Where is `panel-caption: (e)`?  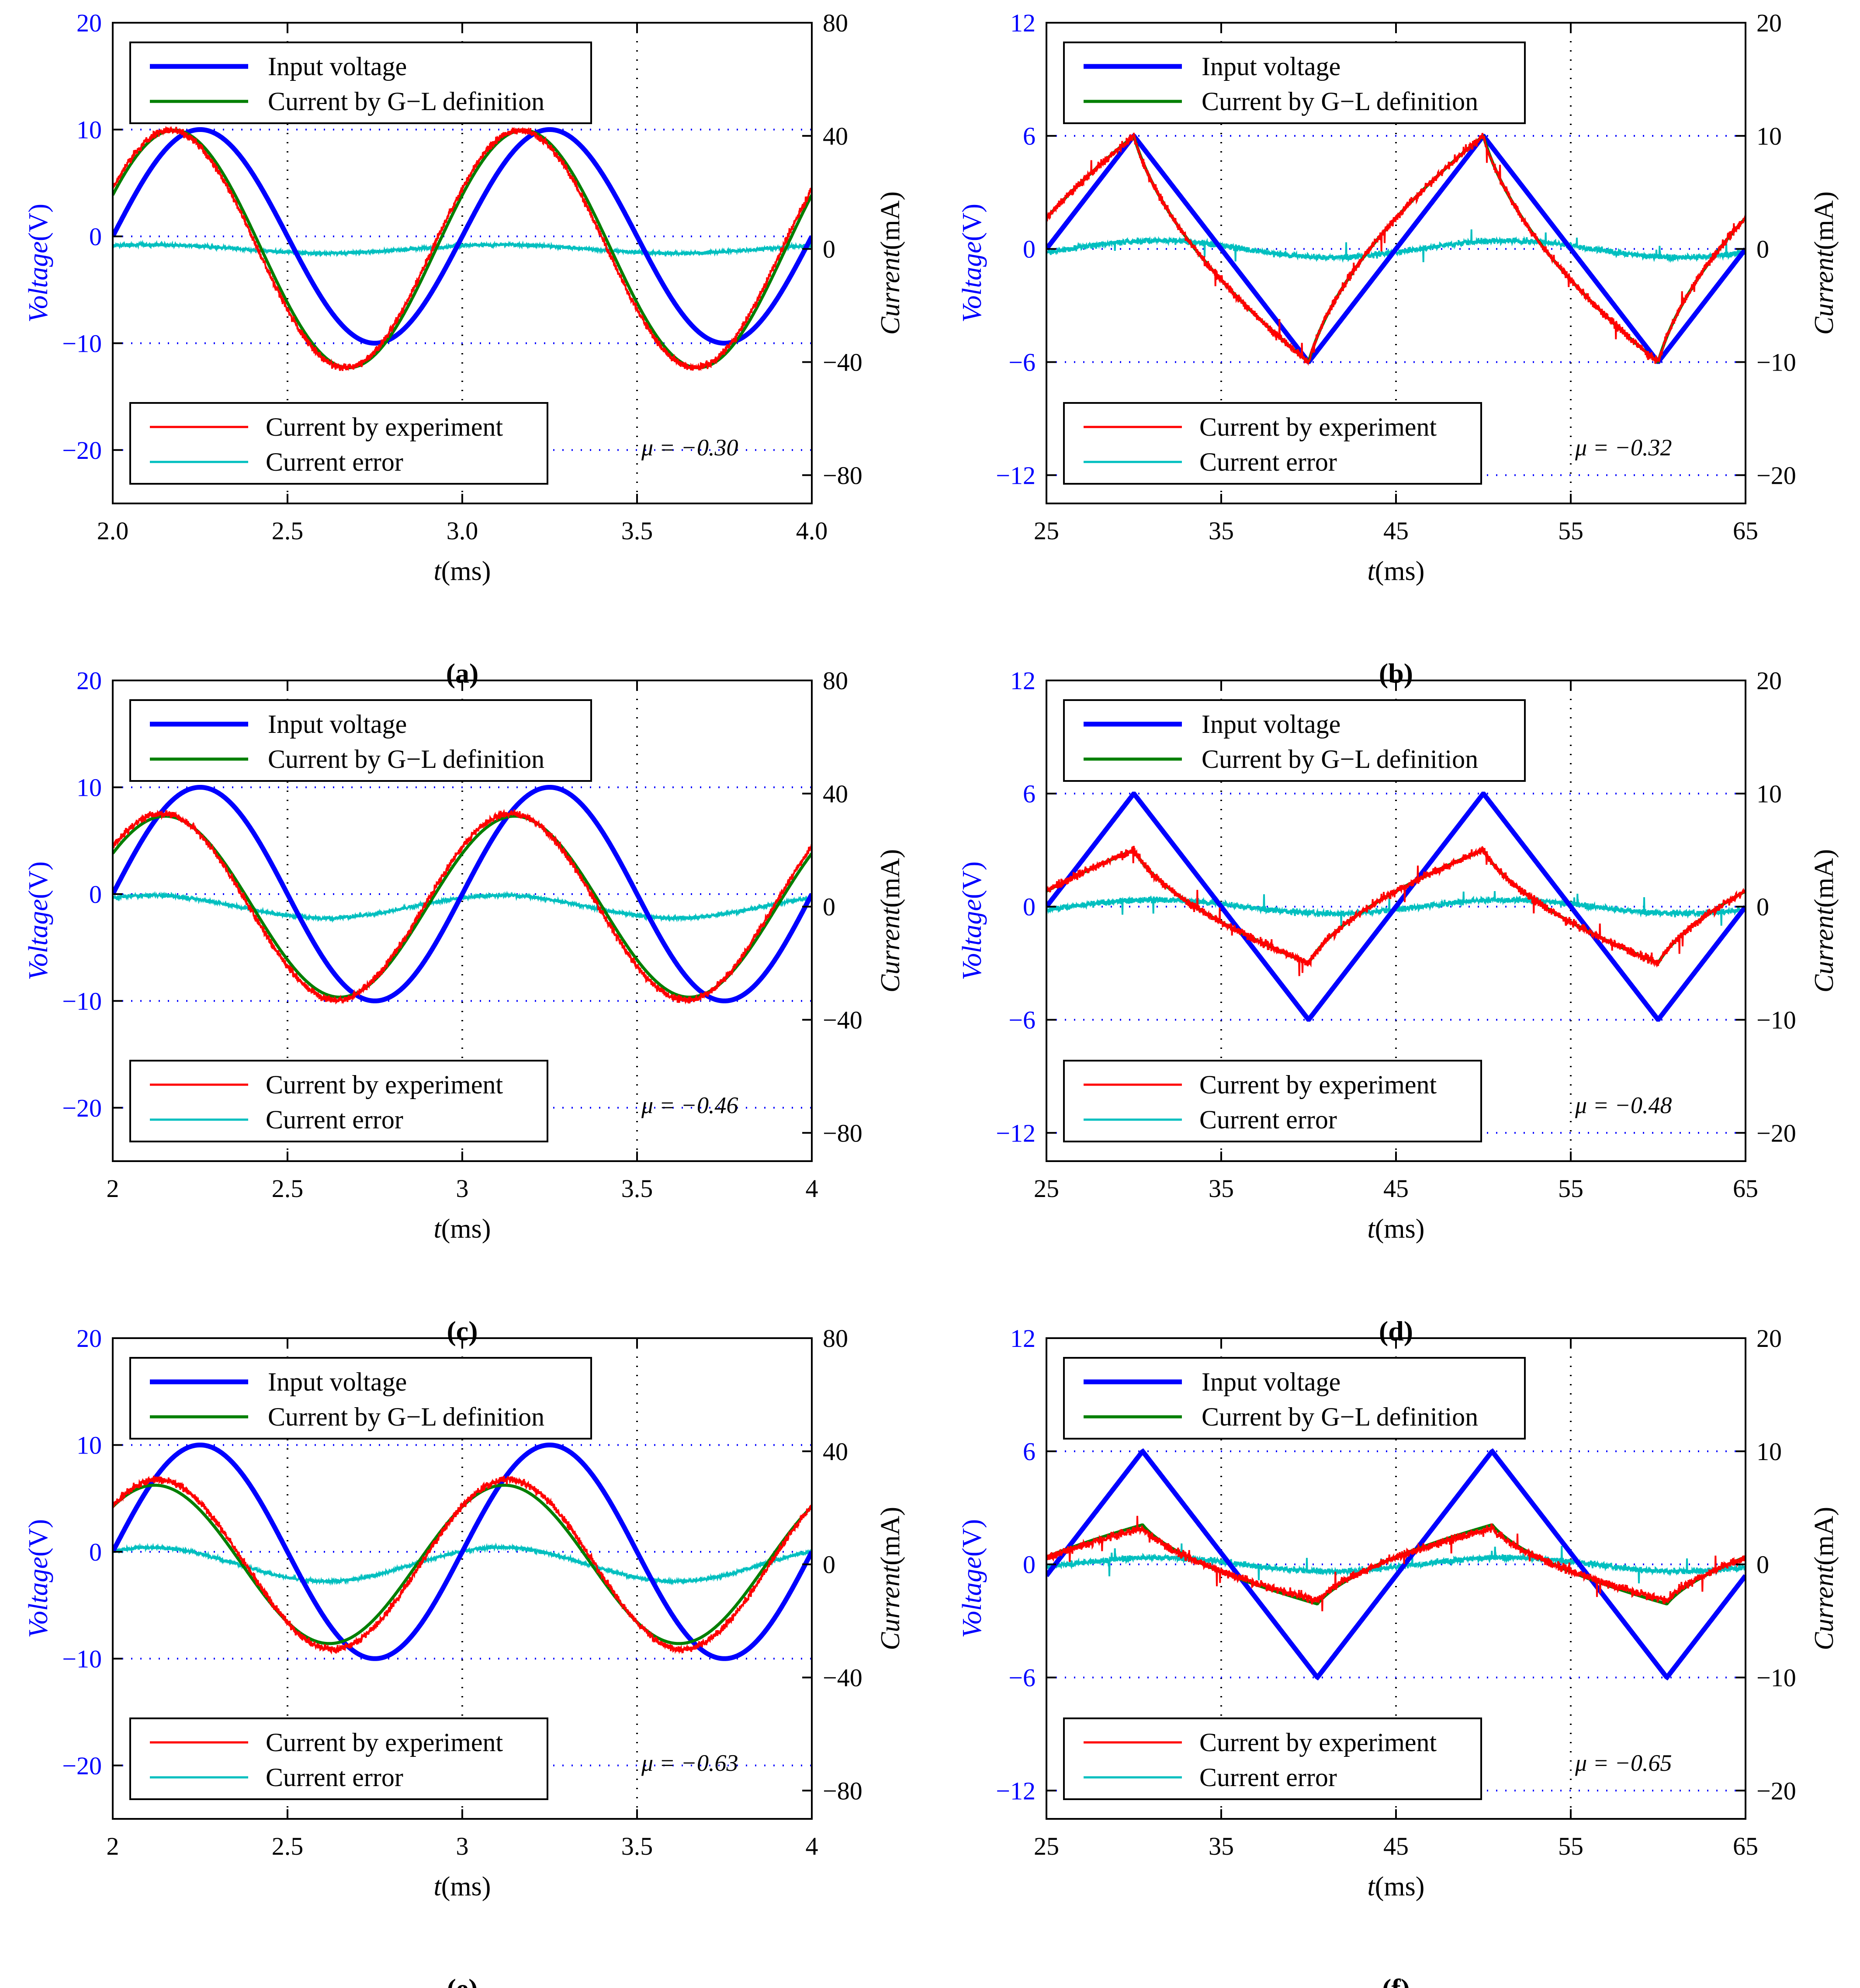 panel-caption: (e) is located at coordinates (462, 1980).